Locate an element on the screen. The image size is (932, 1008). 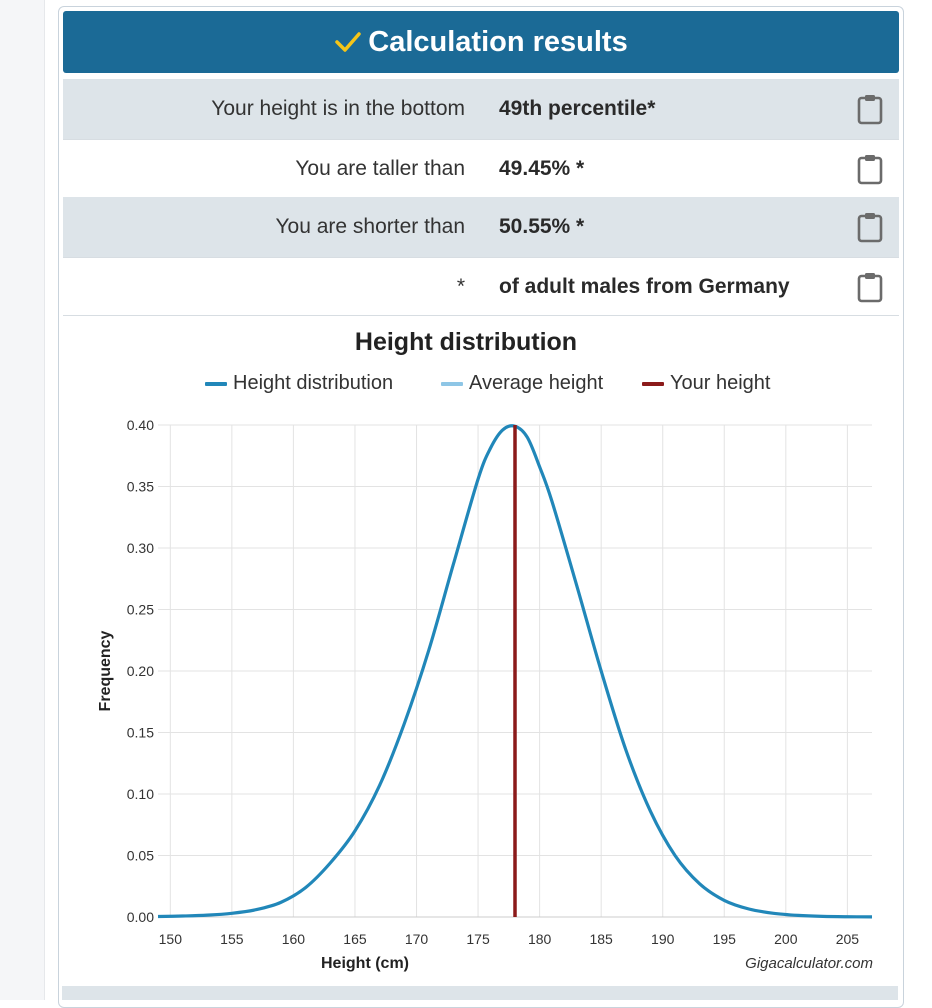
page-left-margin is located at coordinates (22, 500).